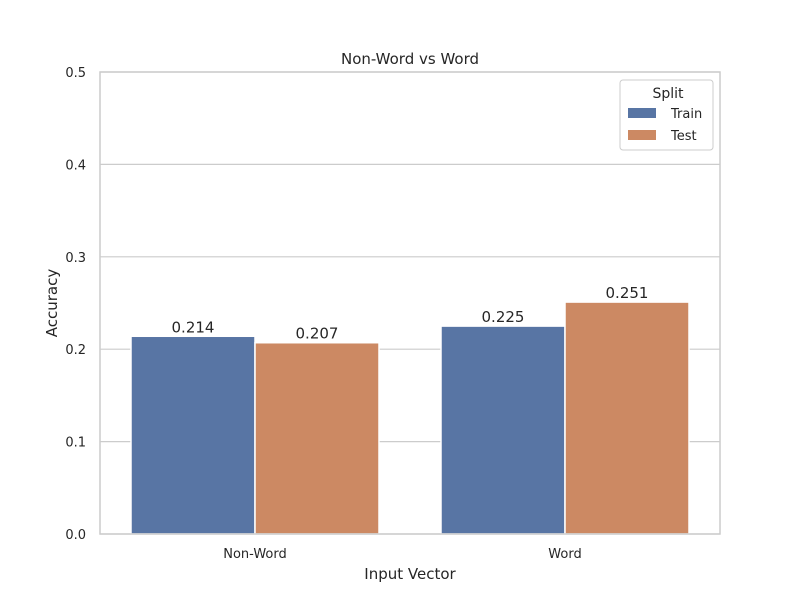 The image size is (800, 600). I want to click on legend-label-test: Test, so click(683, 136).